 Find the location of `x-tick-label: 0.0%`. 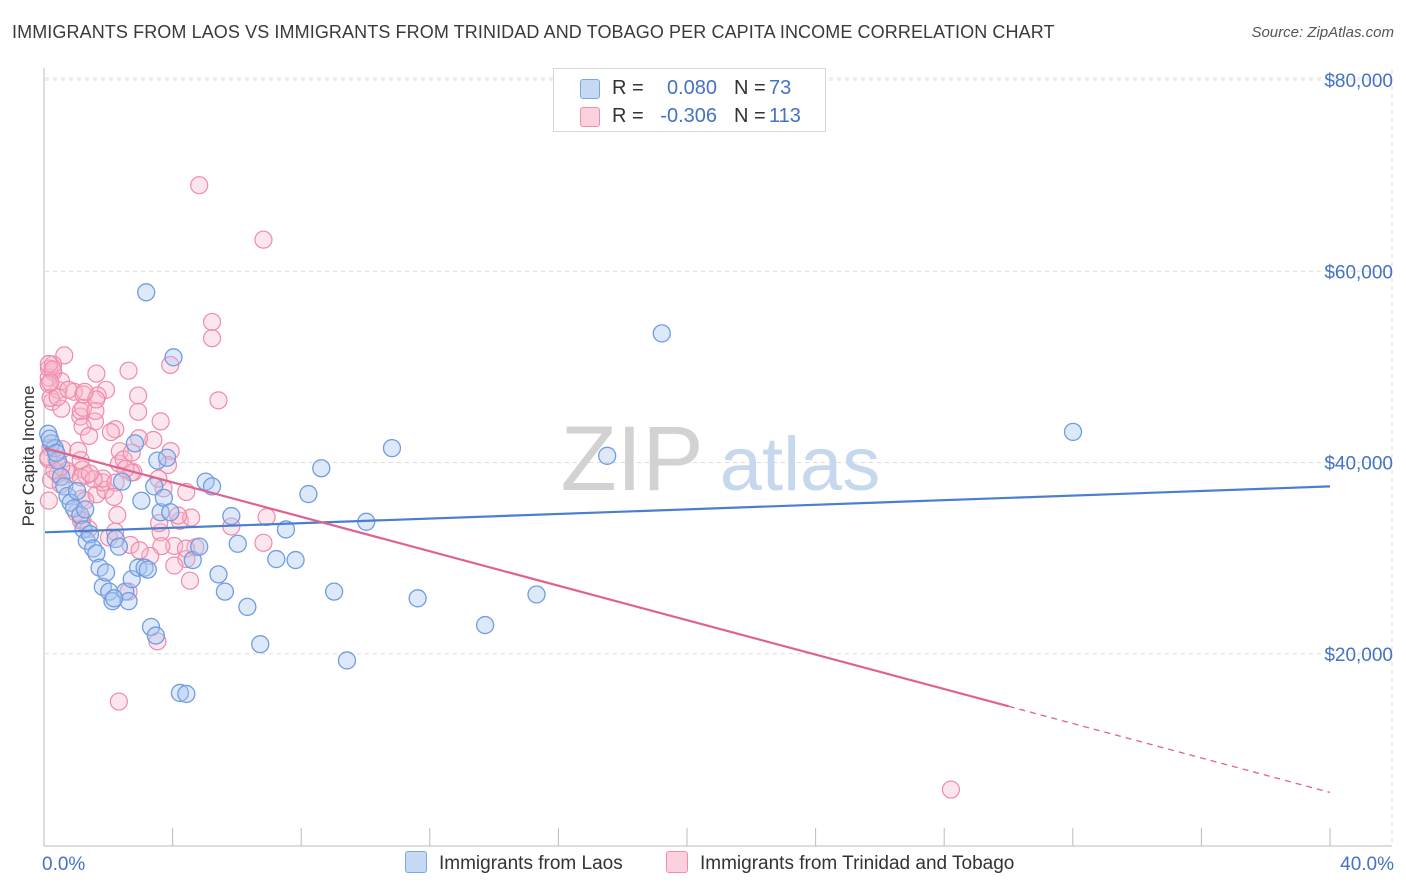

x-tick-label: 0.0% is located at coordinates (63, 864).